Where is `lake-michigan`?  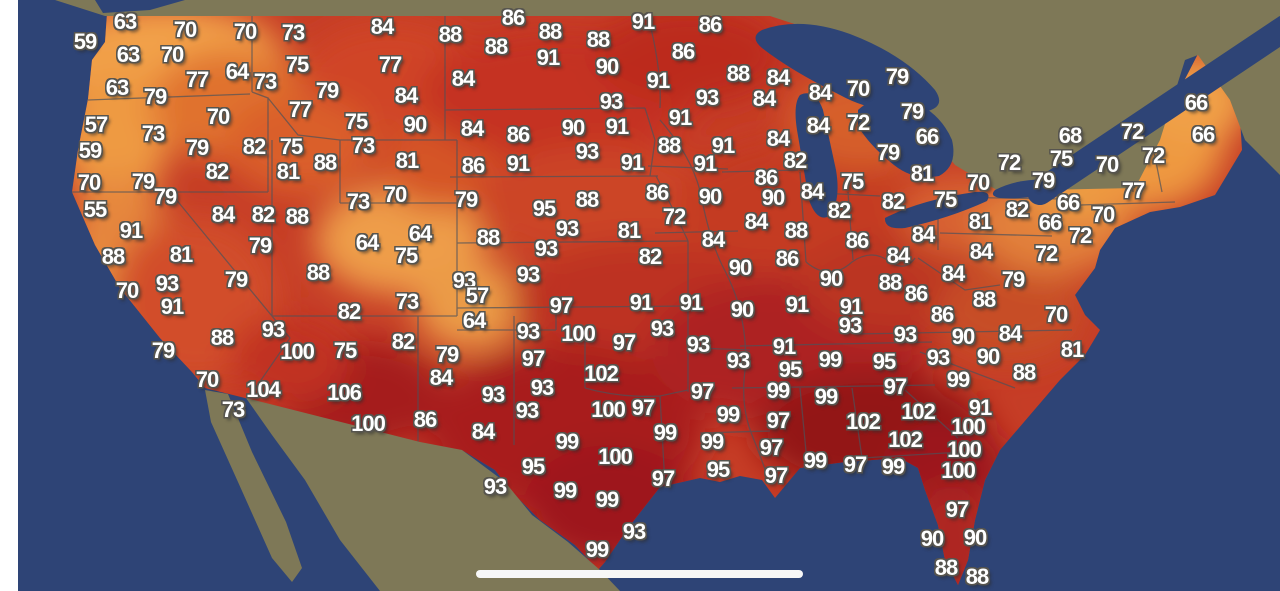
lake-michigan is located at coordinates (816, 155).